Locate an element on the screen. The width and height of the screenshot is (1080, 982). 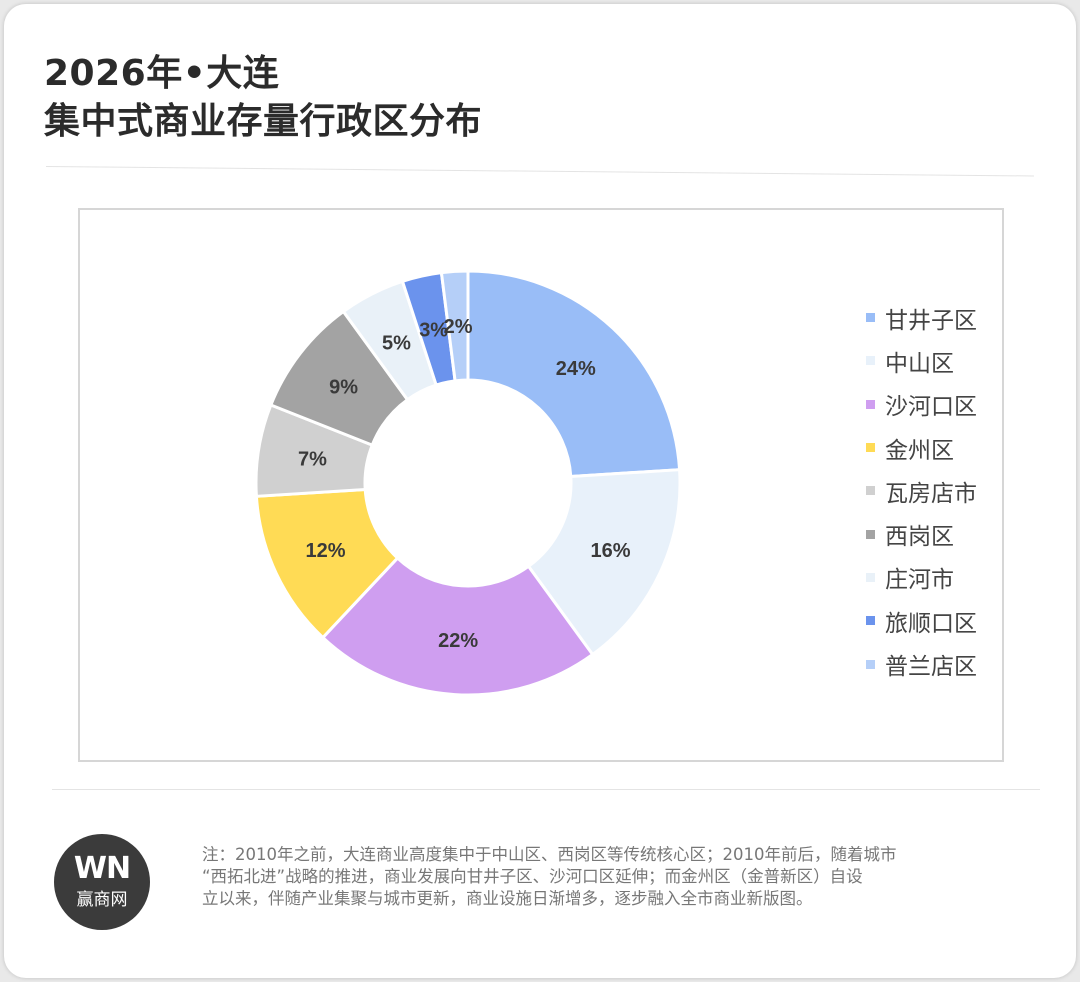
data-label-8: 2% is located at coordinates (458, 327).